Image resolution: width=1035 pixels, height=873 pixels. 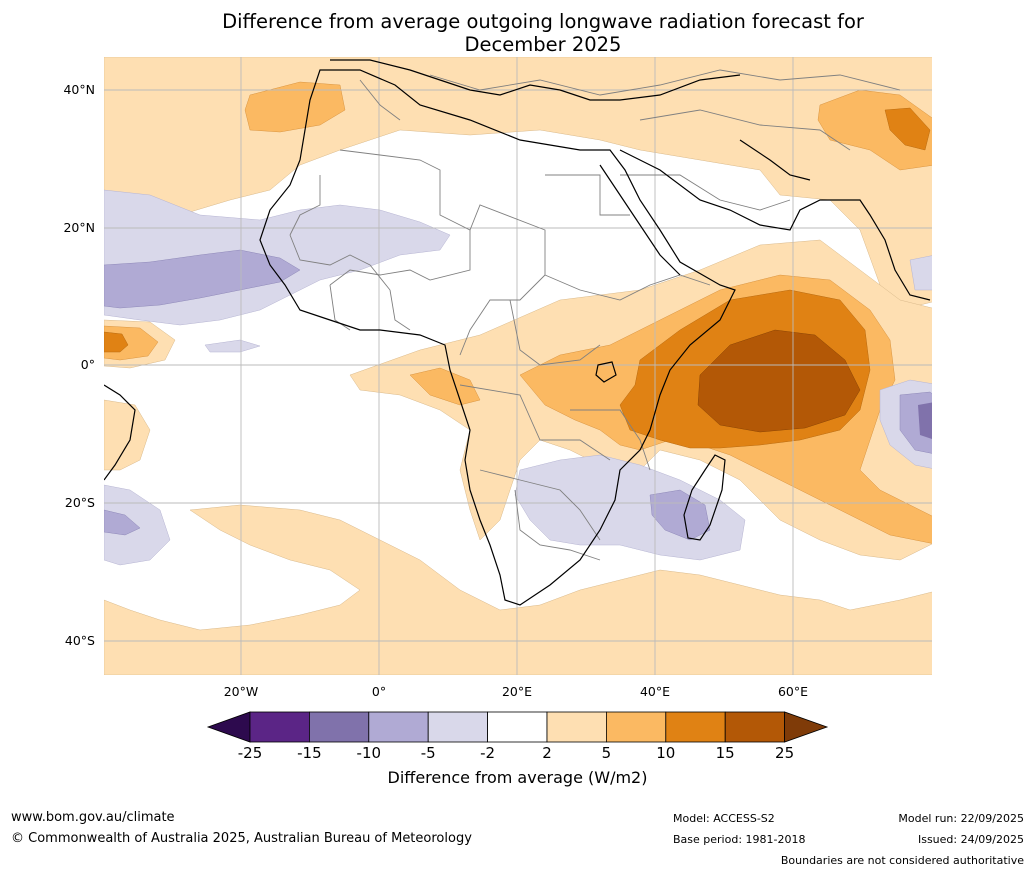 What do you see at coordinates (369, 753) in the screenshot?
I see `colorbar-tick: -10` at bounding box center [369, 753].